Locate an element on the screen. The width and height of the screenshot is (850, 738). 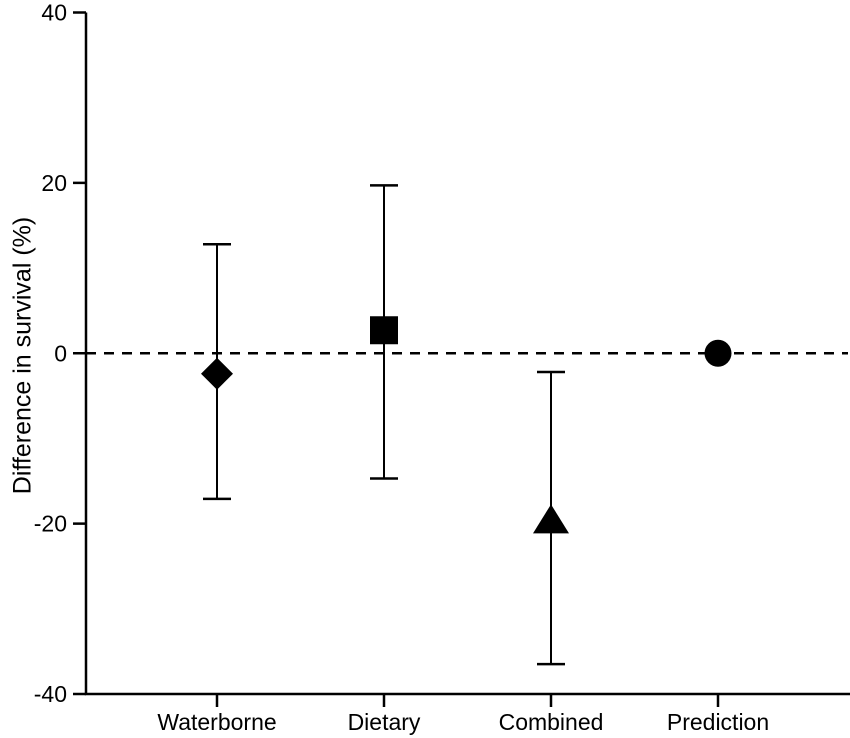
x-axis-label-combined: Combined is located at coordinates (551, 722).